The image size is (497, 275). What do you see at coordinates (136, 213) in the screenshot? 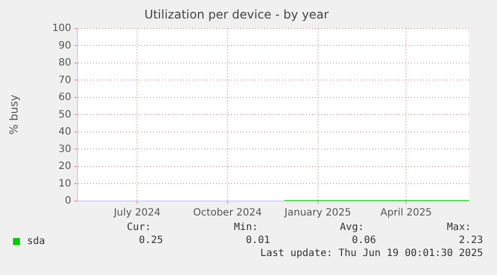
I see `x-tick-label: July 2024` at bounding box center [136, 213].